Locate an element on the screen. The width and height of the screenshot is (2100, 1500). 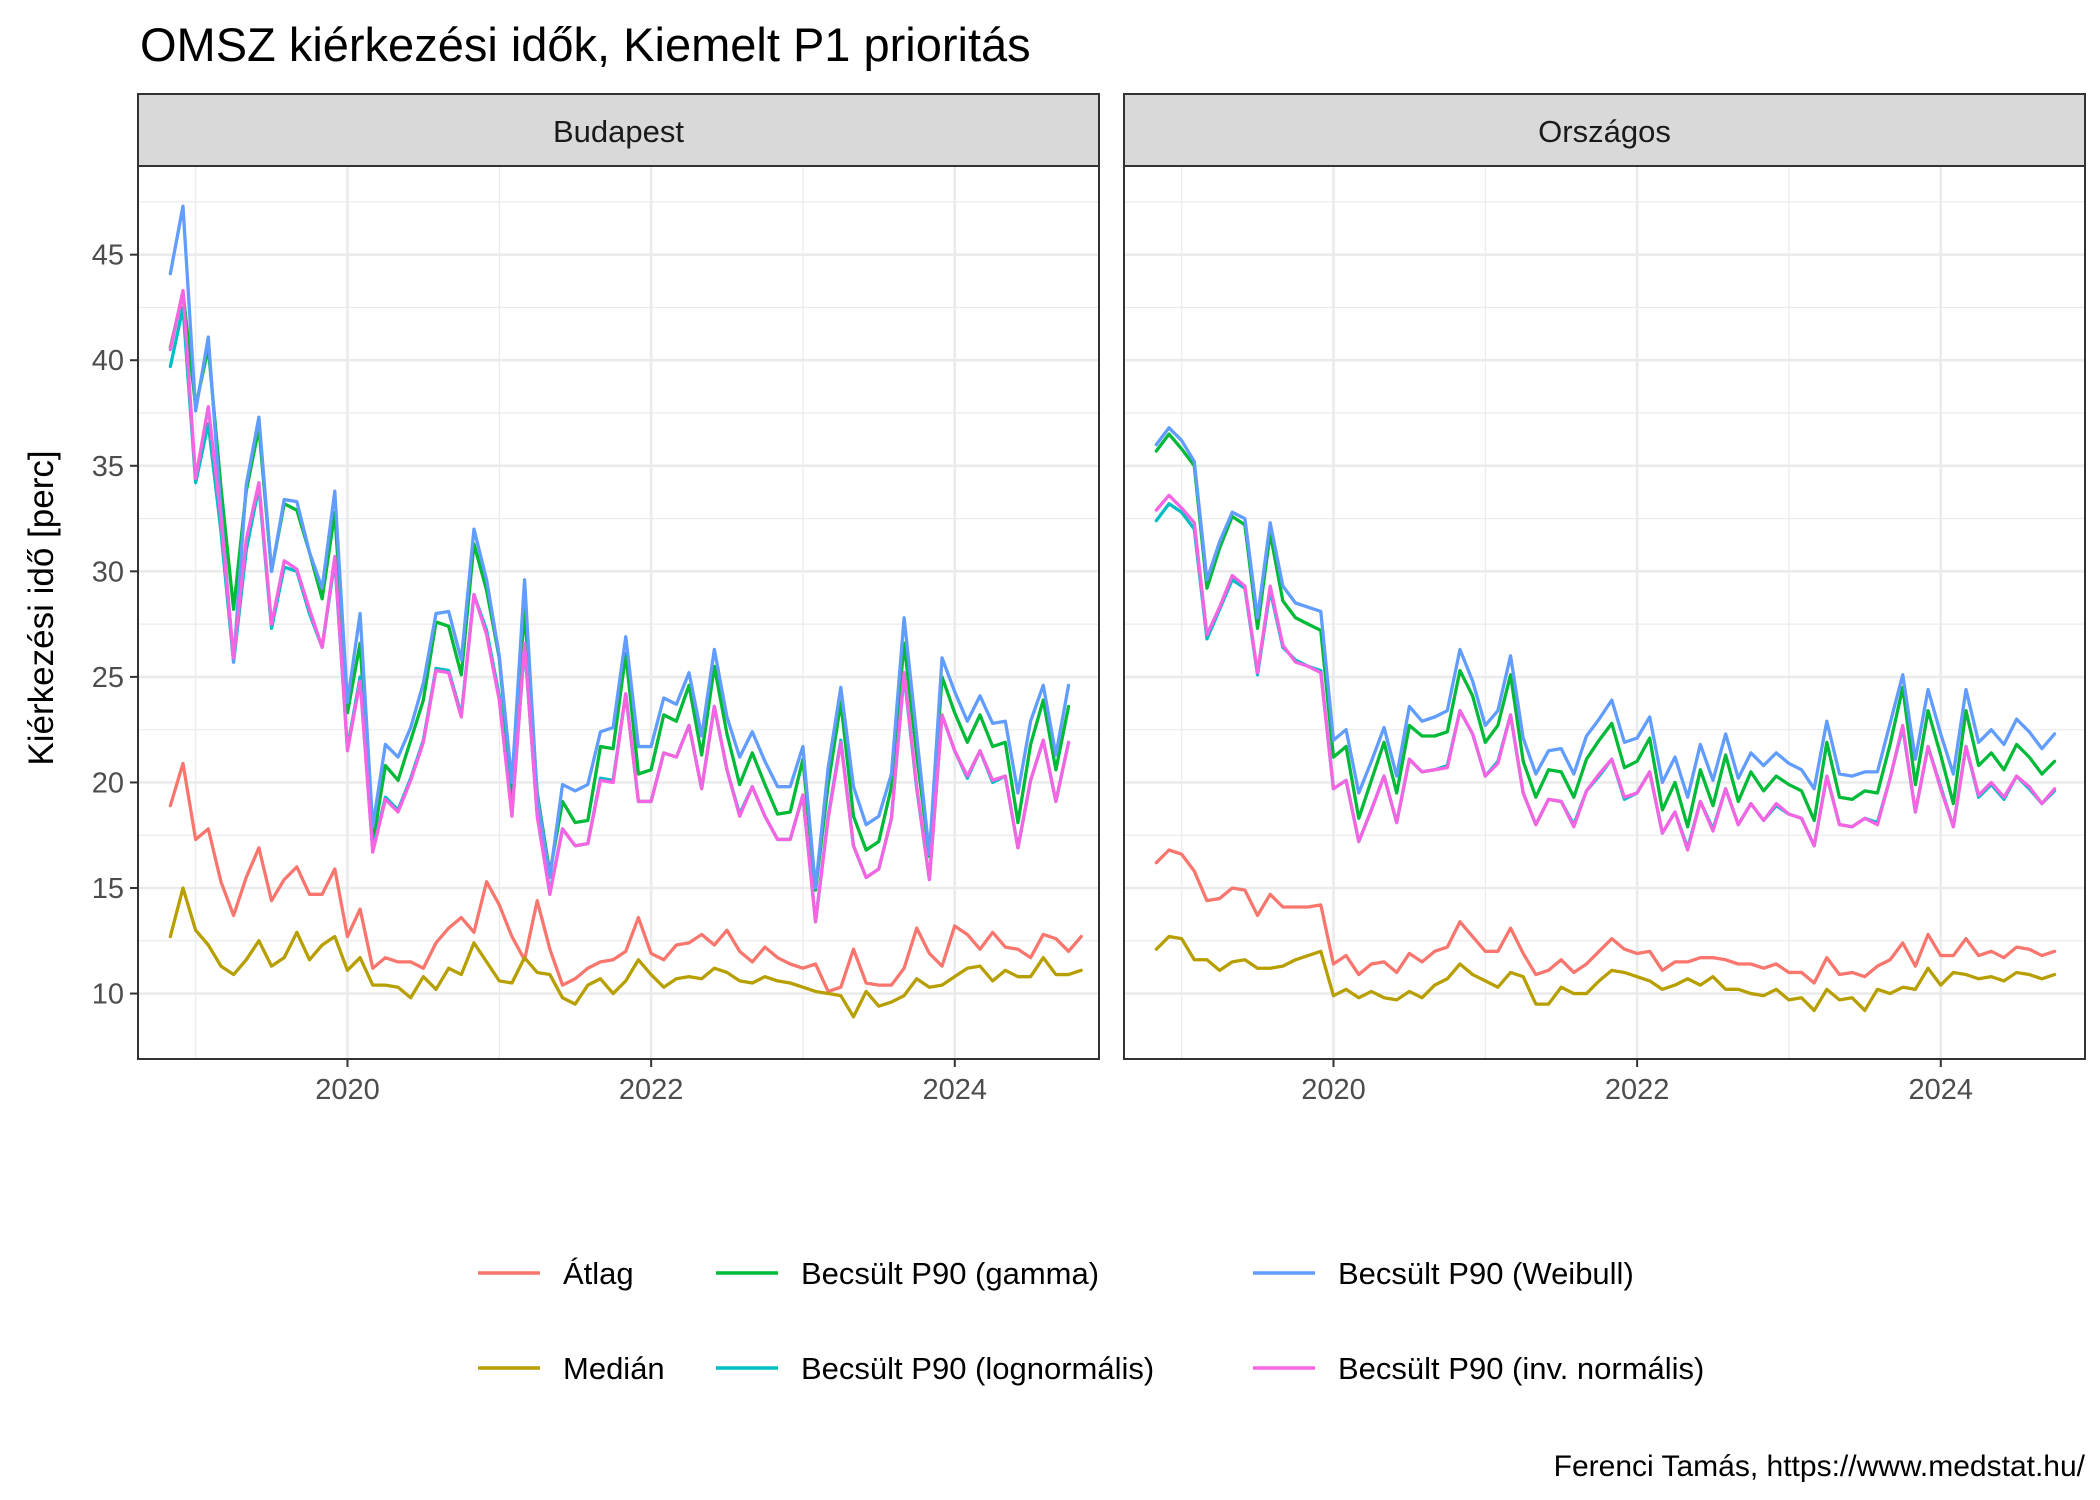
legend-item: Becsült P90 (inv. normális) is located at coordinates (1478, 1368).